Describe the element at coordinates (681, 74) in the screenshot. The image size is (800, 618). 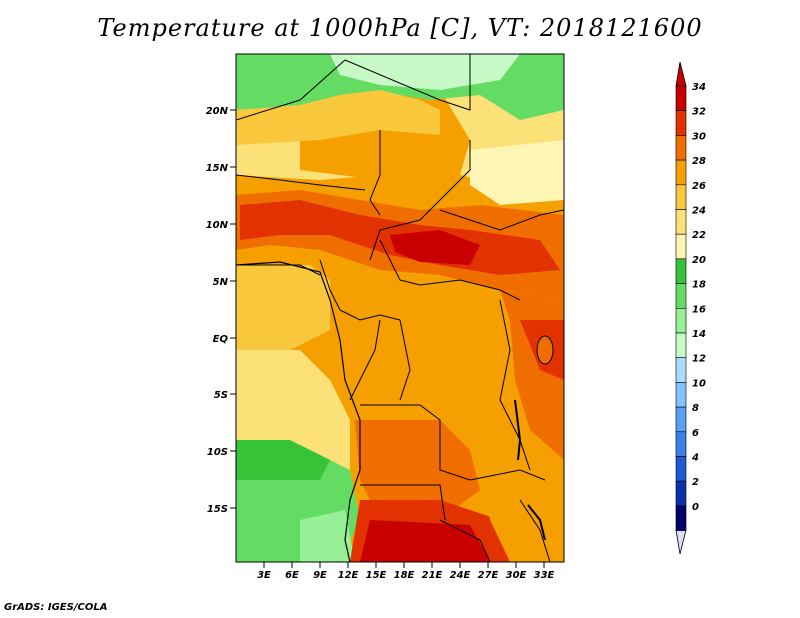
I see `colorbar-top-arrow` at that location.